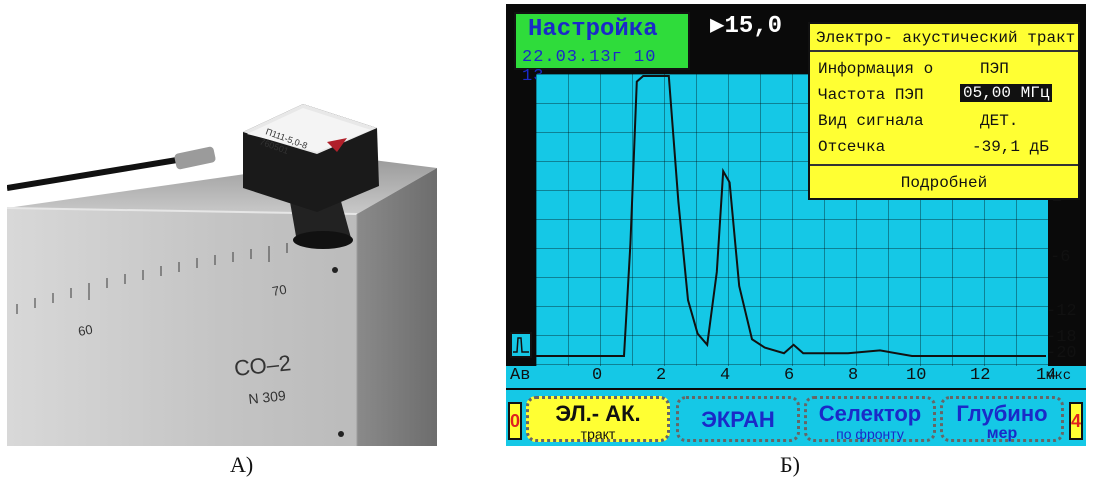  What do you see at coordinates (1002, 433) in the screenshot?
I see `depth-meter-sublabel: мер` at bounding box center [1002, 433].